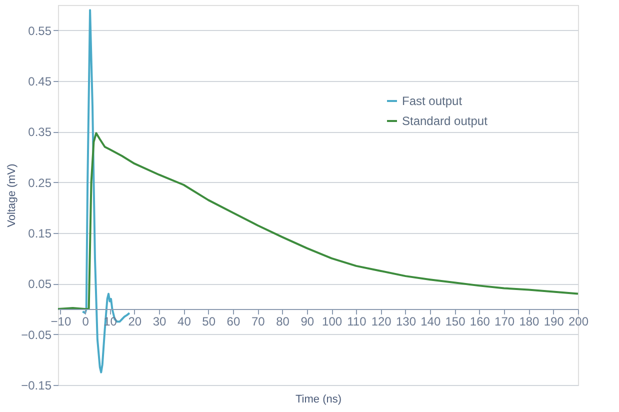 The image size is (619, 412). I want to click on x-tick-label: 120, so click(381, 321).